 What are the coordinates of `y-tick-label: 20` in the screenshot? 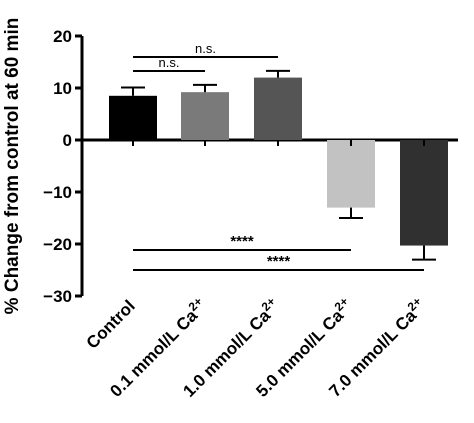 It's located at (62, 36).